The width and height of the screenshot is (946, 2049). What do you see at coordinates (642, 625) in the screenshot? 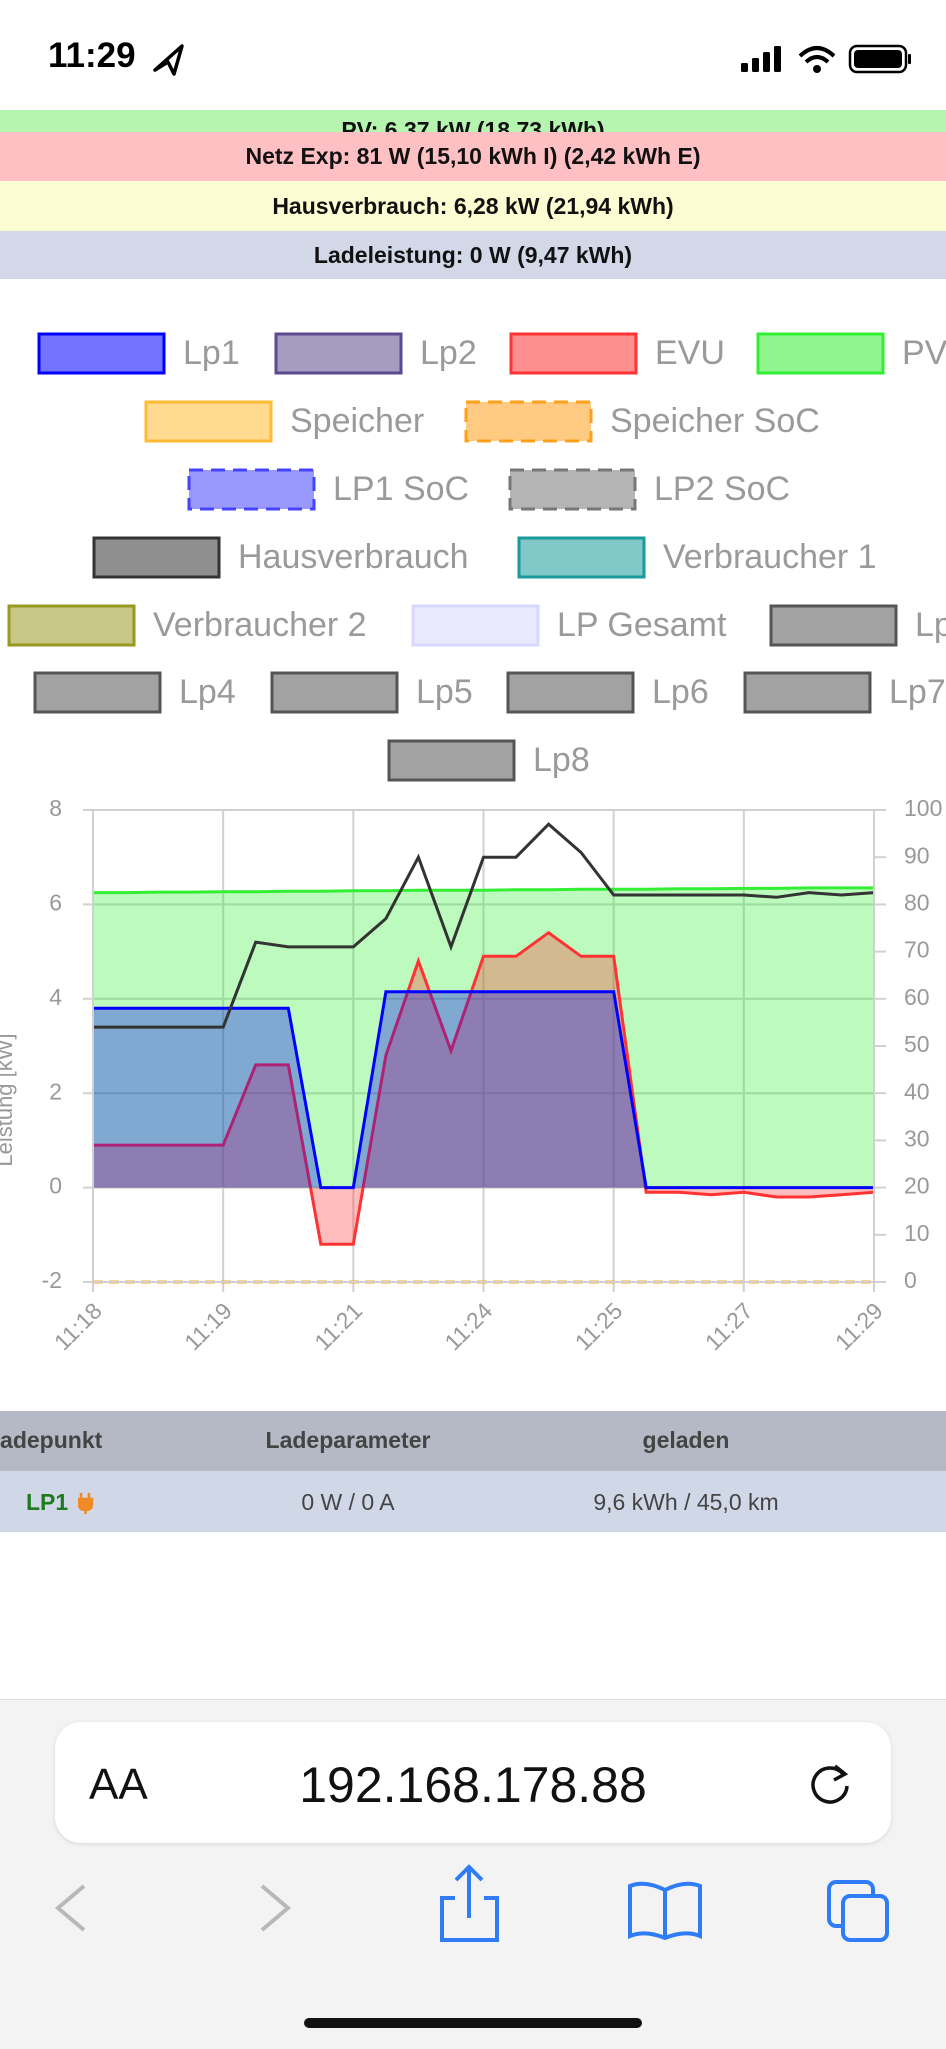
I see `legend-label: LP Gesamt` at bounding box center [642, 625].